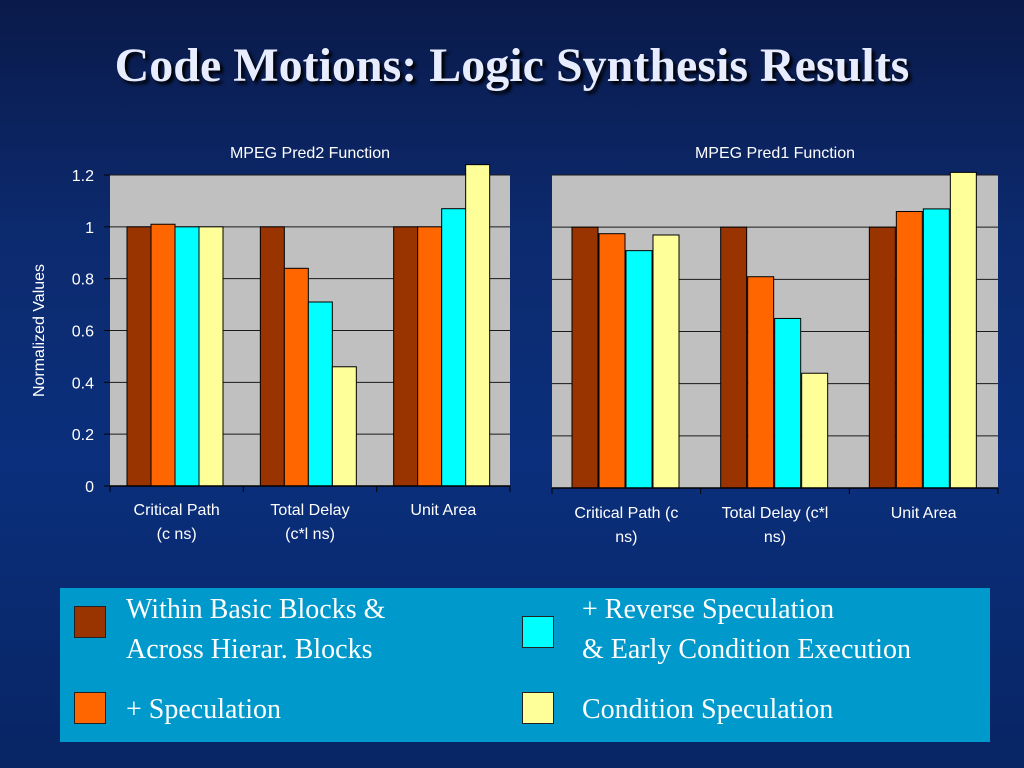 This screenshot has width=1024, height=768. What do you see at coordinates (83, 435) in the screenshot?
I see `chart-1-y-tick-label: 0.2` at bounding box center [83, 435].